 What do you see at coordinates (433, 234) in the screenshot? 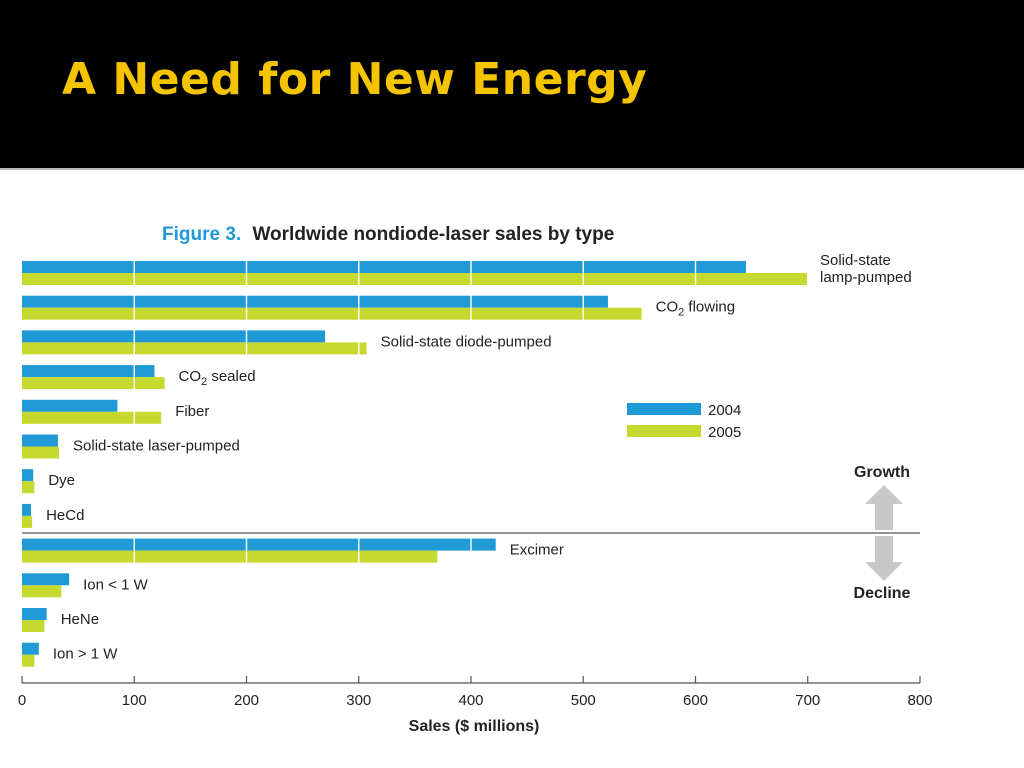
I see `chart-title-text: Worldwide nondiode-laser sales by type` at bounding box center [433, 234].